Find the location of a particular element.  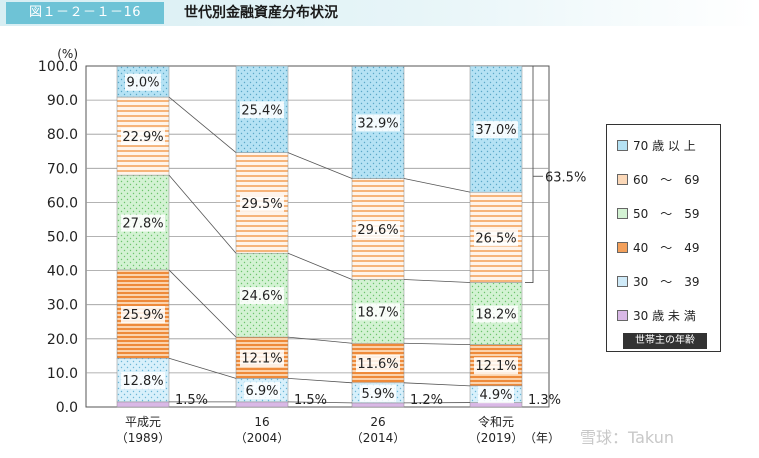

data-label: 37.0% is located at coordinates (495, 130).